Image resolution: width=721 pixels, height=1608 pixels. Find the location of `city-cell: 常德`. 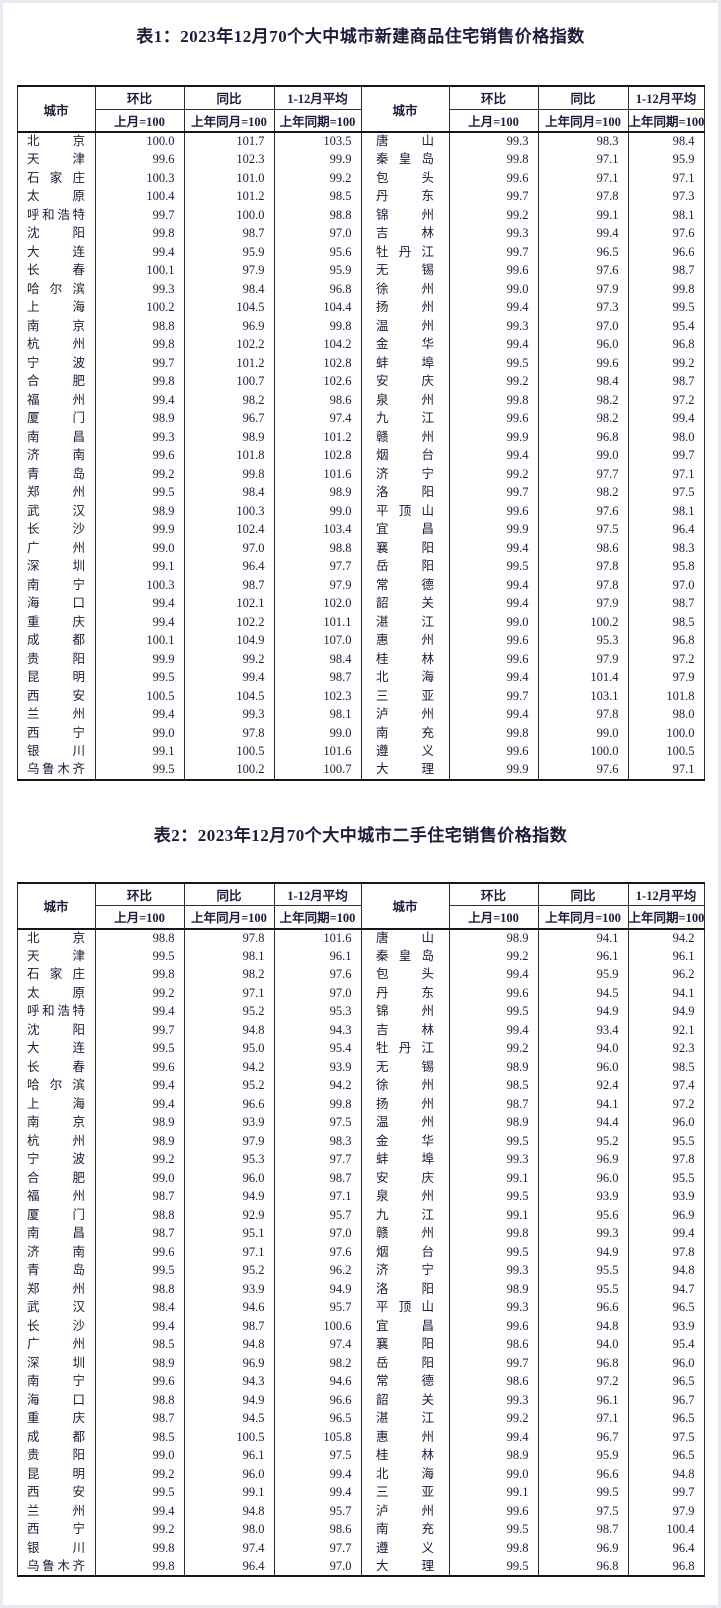

city-cell: 常德 is located at coordinates (405, 1381).